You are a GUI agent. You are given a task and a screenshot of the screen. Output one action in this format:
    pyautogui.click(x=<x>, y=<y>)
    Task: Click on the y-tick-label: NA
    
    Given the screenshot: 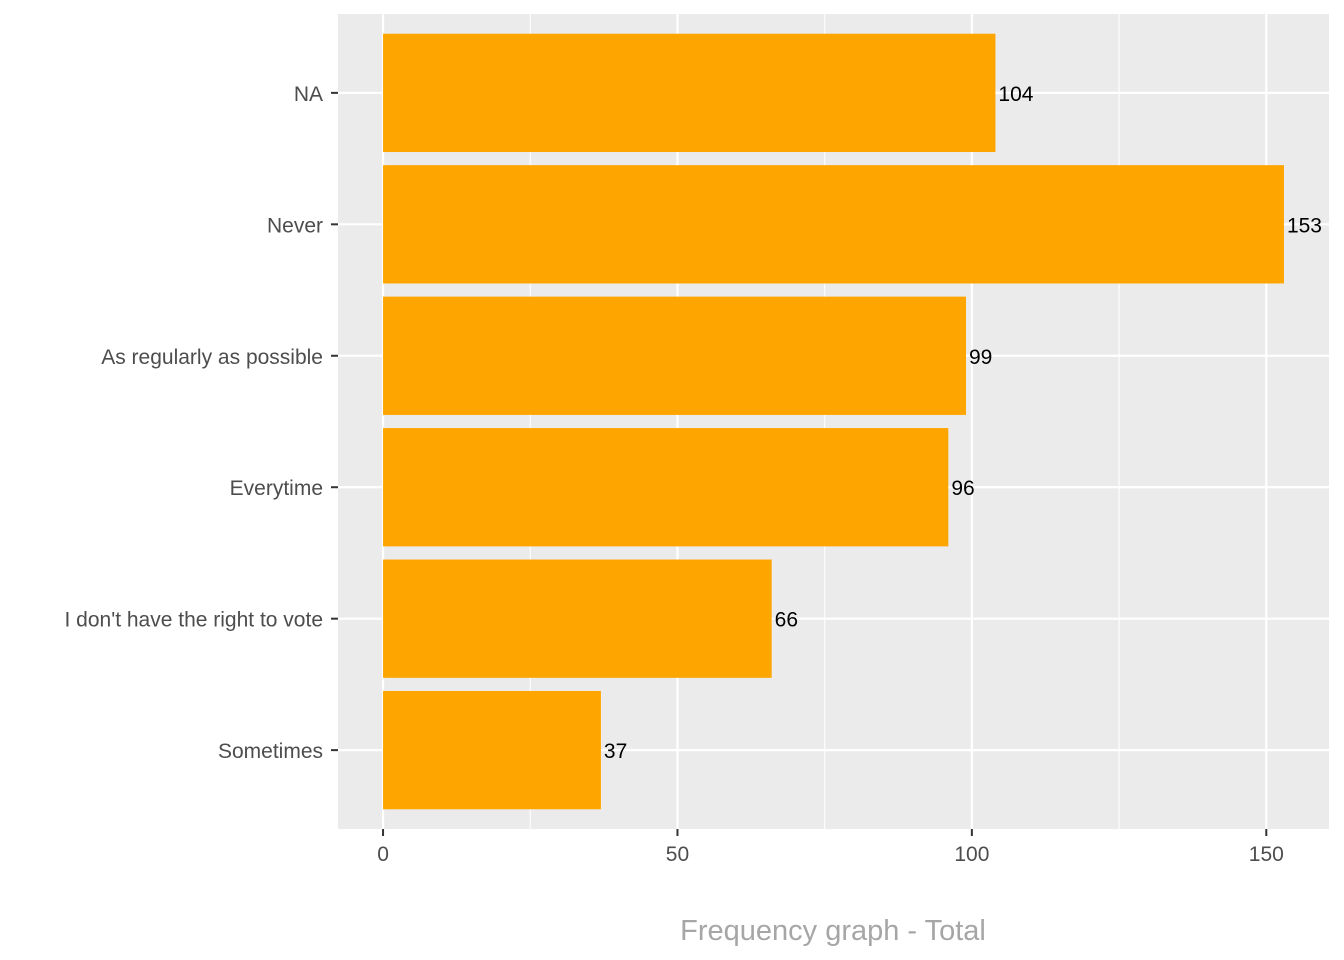 What is the action you would take?
    pyautogui.click(x=308, y=94)
    